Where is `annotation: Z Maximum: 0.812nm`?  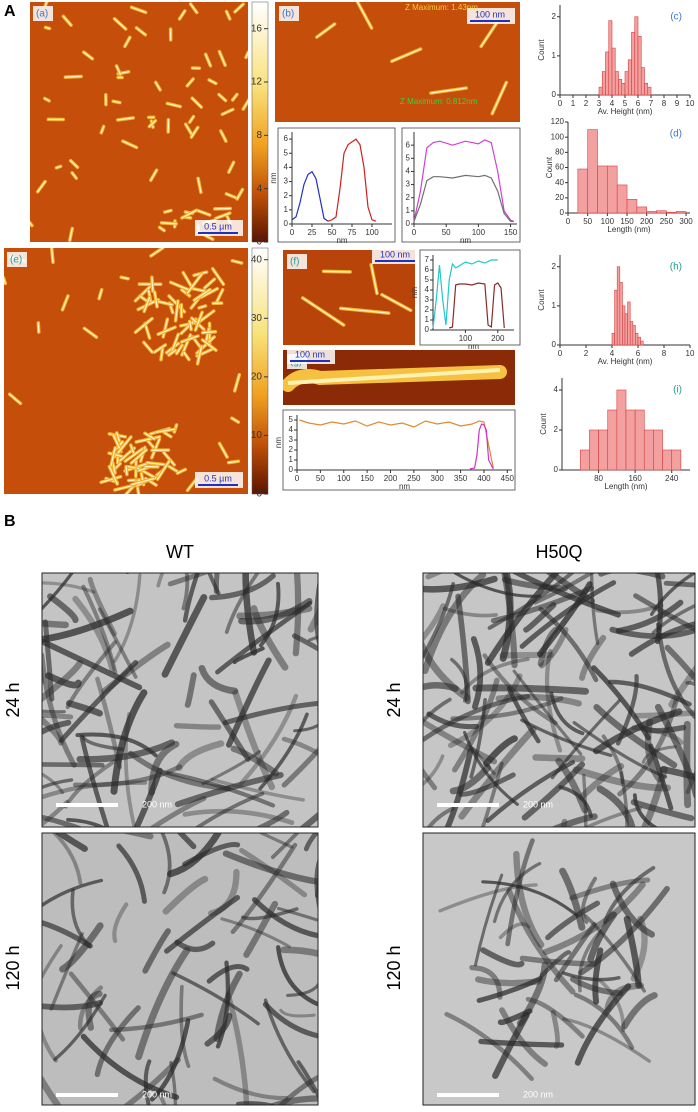 annotation: Z Maximum: 0.812nm is located at coordinates (439, 101).